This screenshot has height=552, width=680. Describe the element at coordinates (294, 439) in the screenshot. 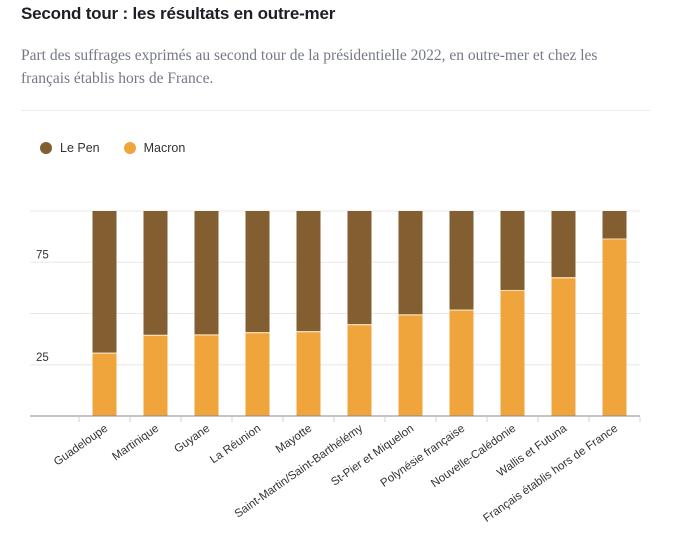

I see `x-tick-label: Mayotte` at that location.